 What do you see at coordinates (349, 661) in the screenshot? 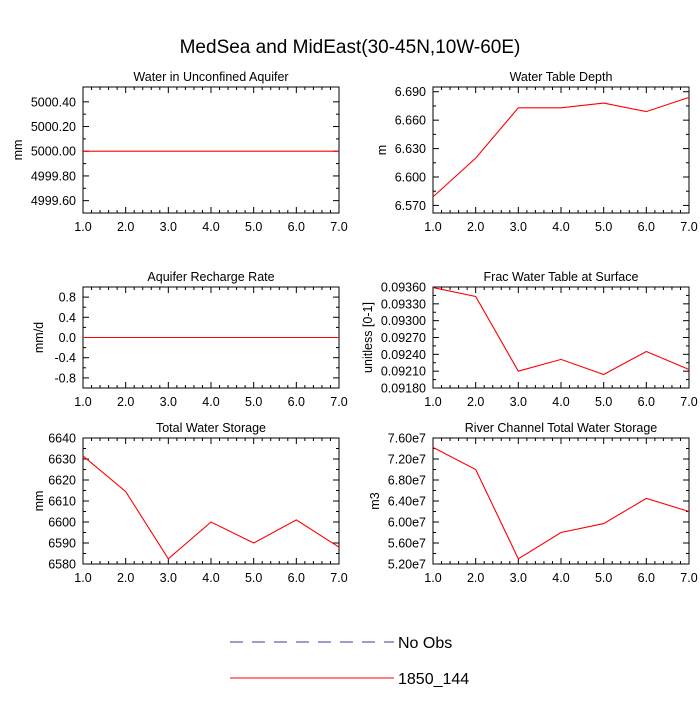
I see `legend: No Obs 1850_144` at bounding box center [349, 661].